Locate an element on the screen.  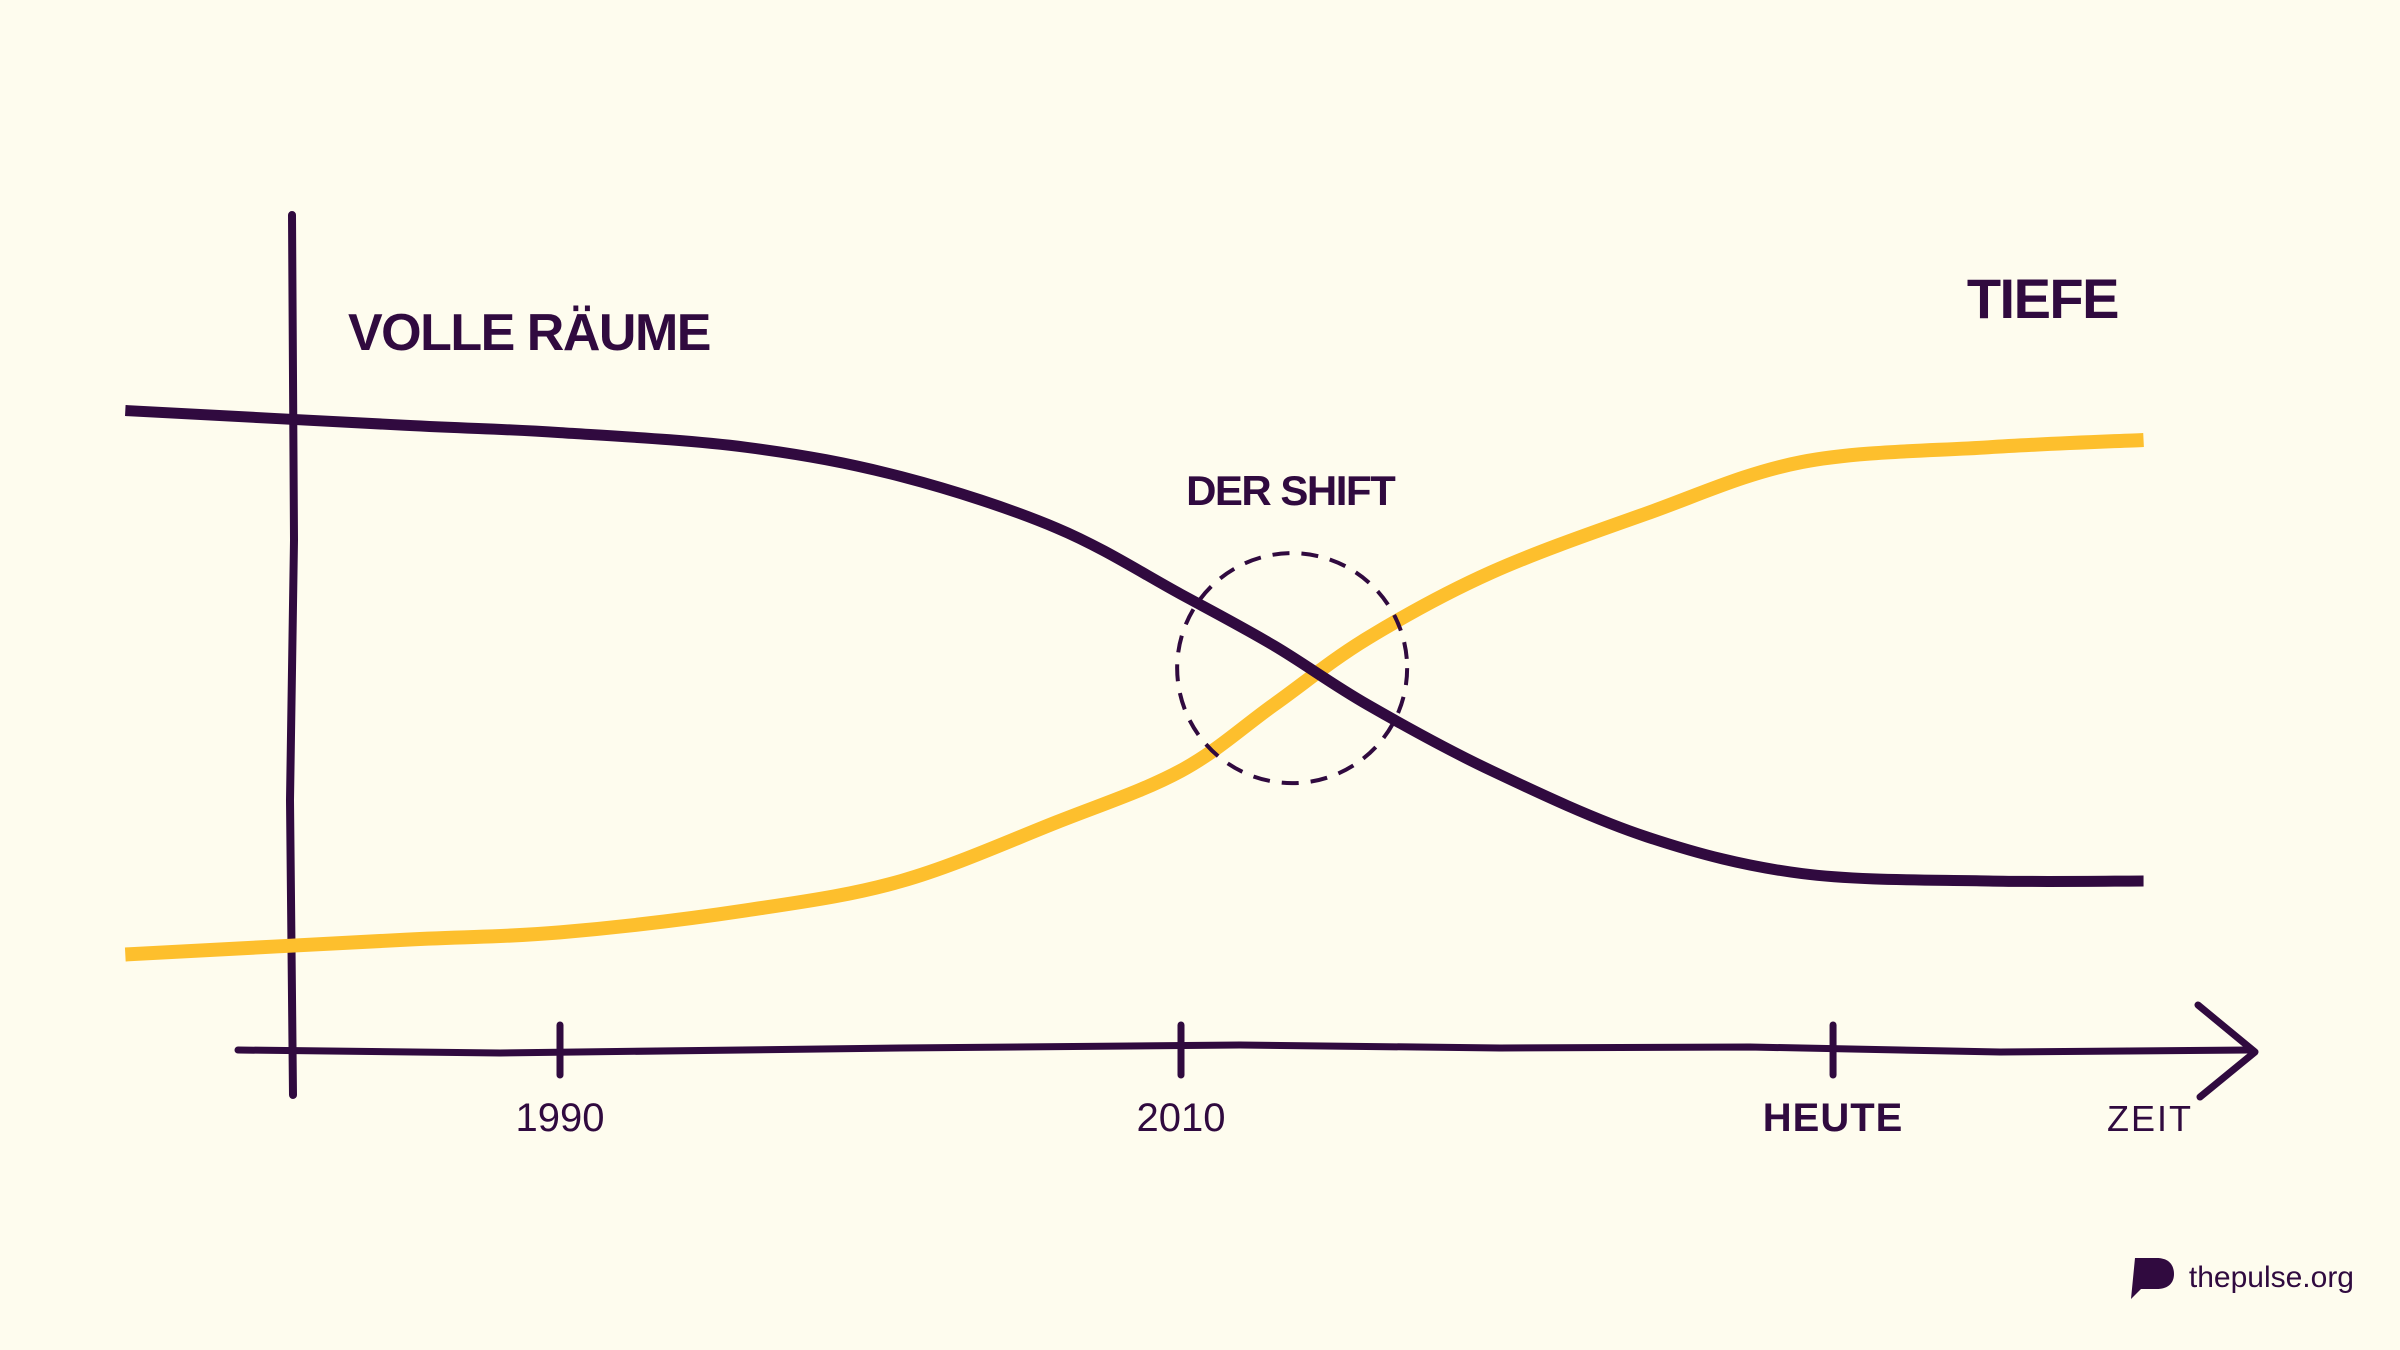
x-axis is located at coordinates (1244, 1049).